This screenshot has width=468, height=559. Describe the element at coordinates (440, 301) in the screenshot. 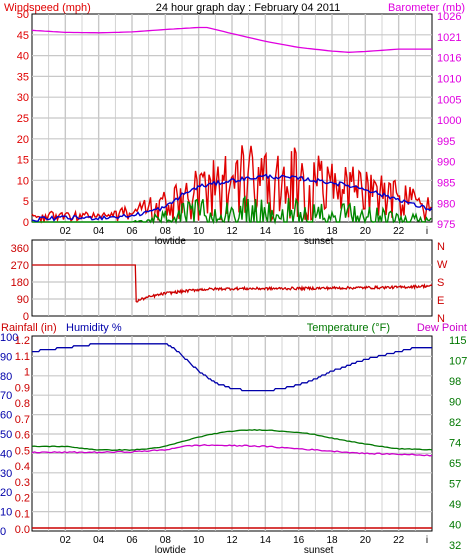

I see `compass-tick-label: E` at that location.